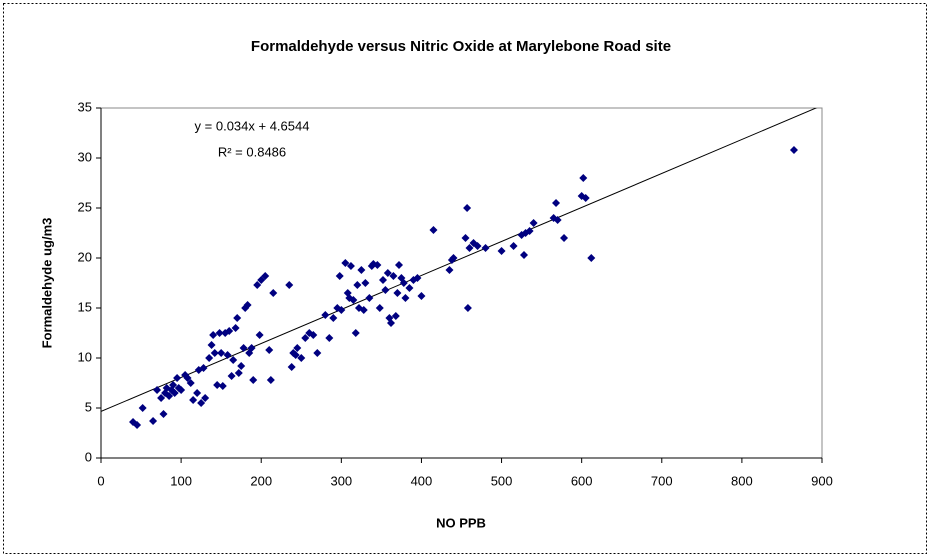 This screenshot has height=557, width=930. What do you see at coordinates (85, 356) in the screenshot?
I see `y-tick-label: 10` at bounding box center [85, 356].